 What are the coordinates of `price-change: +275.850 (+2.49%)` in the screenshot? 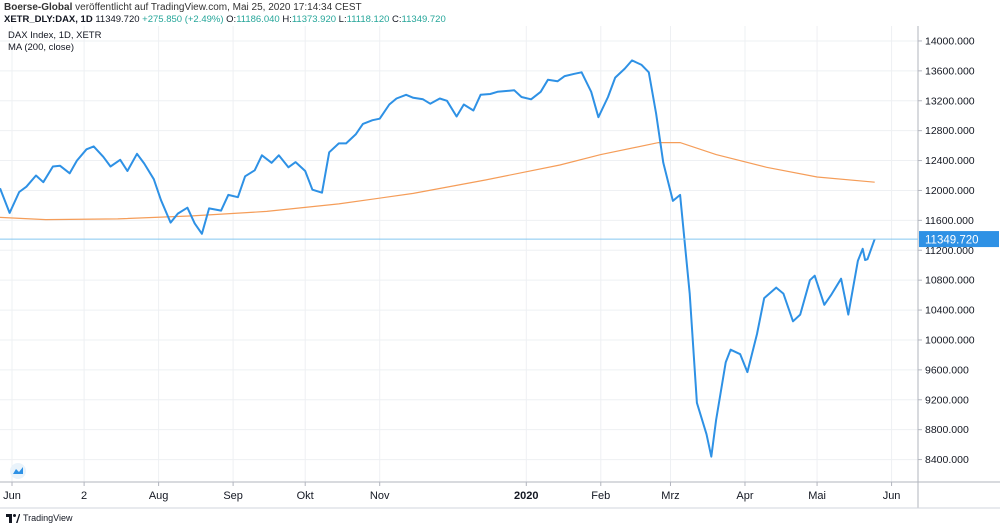 It's located at (183, 19).